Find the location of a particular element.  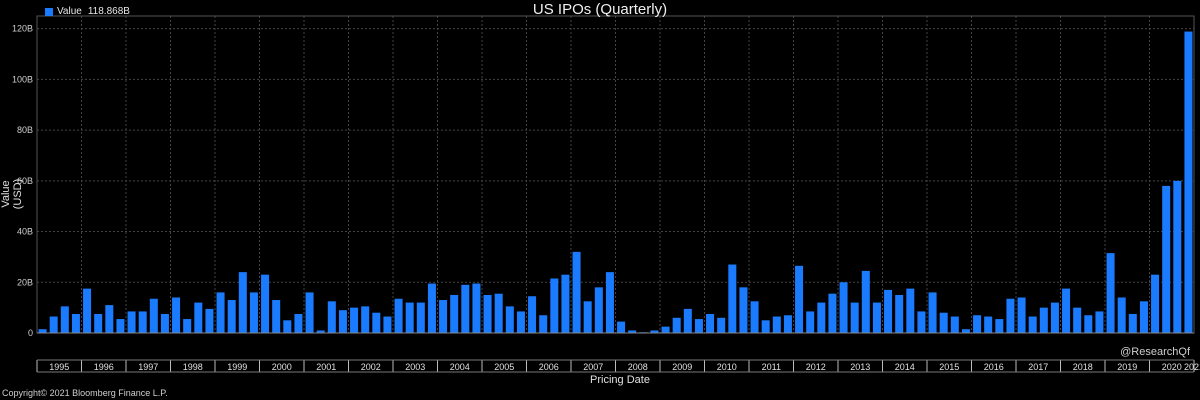

x-tick-label: 2016 is located at coordinates (994, 367).